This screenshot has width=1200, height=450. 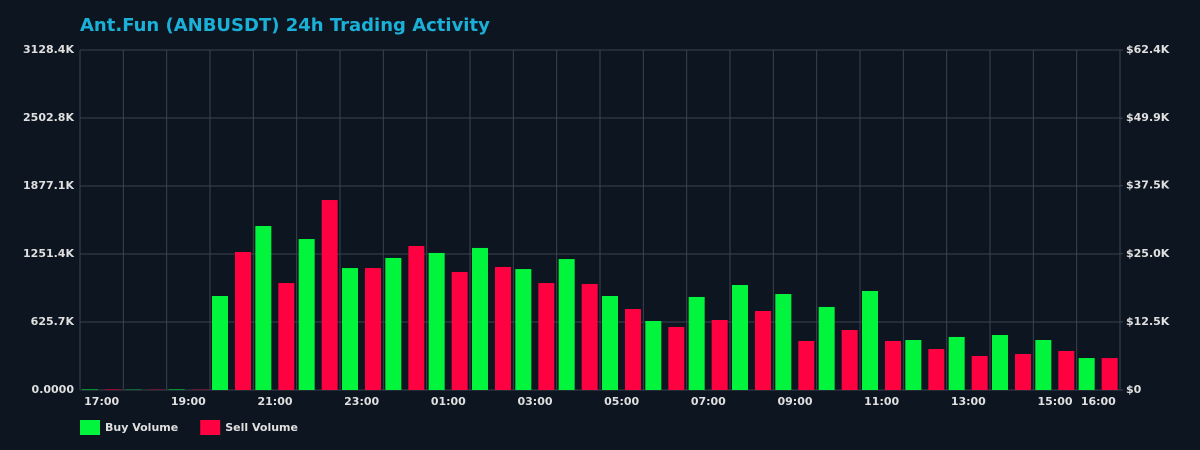 What do you see at coordinates (1134, 389) in the screenshot?
I see `y2-tick-label: $0` at bounding box center [1134, 389].